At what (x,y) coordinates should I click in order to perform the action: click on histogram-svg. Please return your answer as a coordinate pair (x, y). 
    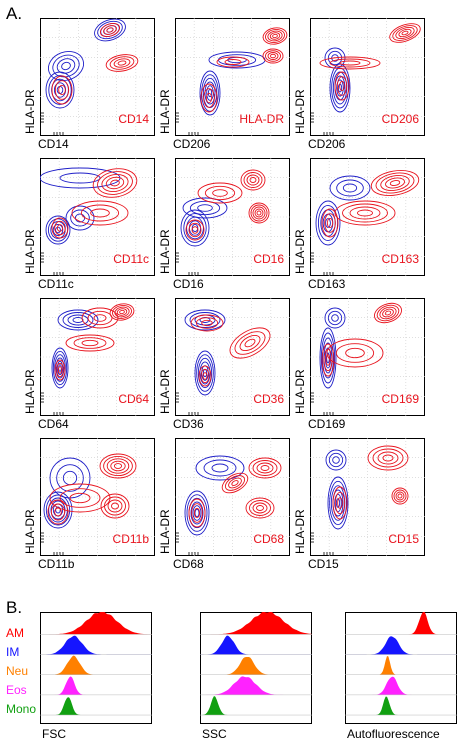
    Looking at the image, I should click on (256, 668).